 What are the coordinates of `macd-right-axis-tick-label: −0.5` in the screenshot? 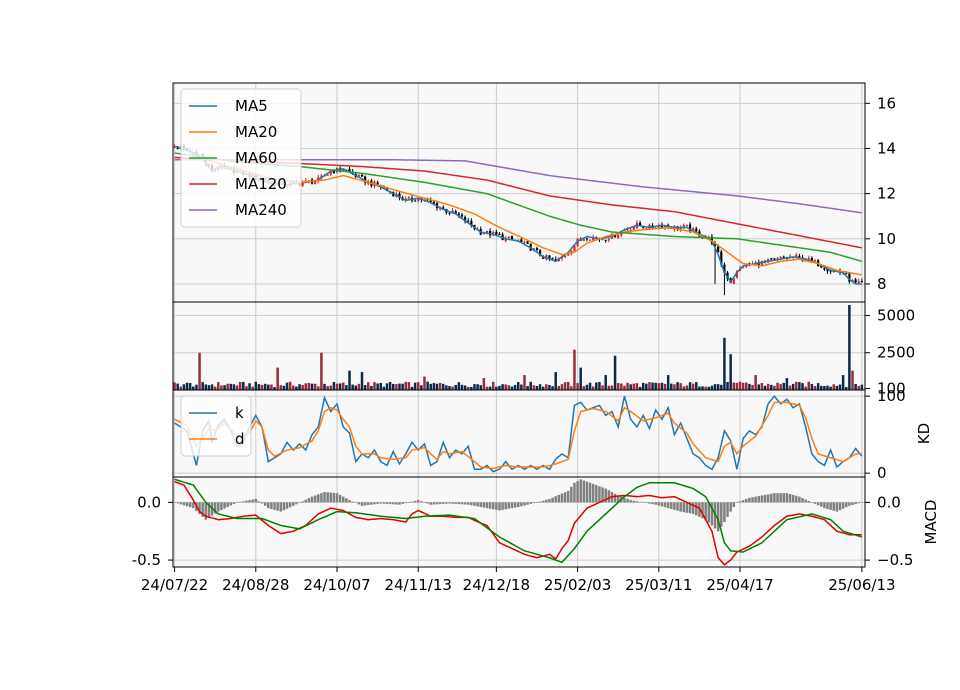 It's located at (895, 560).